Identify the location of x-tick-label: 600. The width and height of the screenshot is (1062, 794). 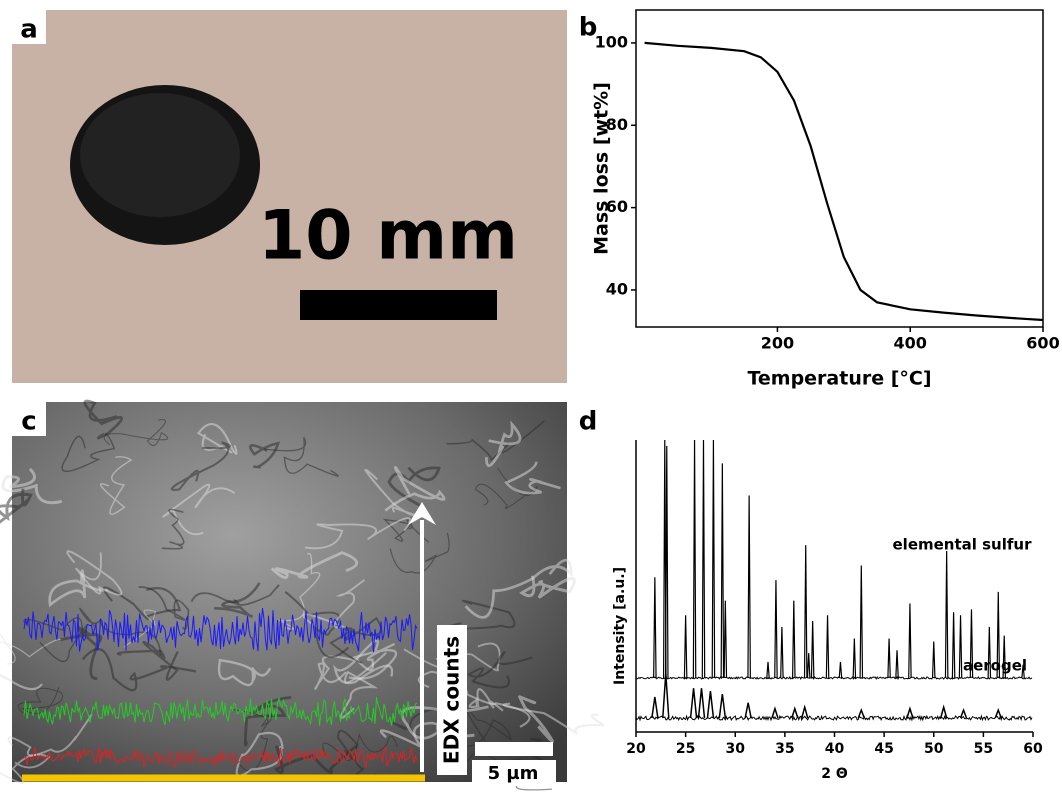
(1042, 343).